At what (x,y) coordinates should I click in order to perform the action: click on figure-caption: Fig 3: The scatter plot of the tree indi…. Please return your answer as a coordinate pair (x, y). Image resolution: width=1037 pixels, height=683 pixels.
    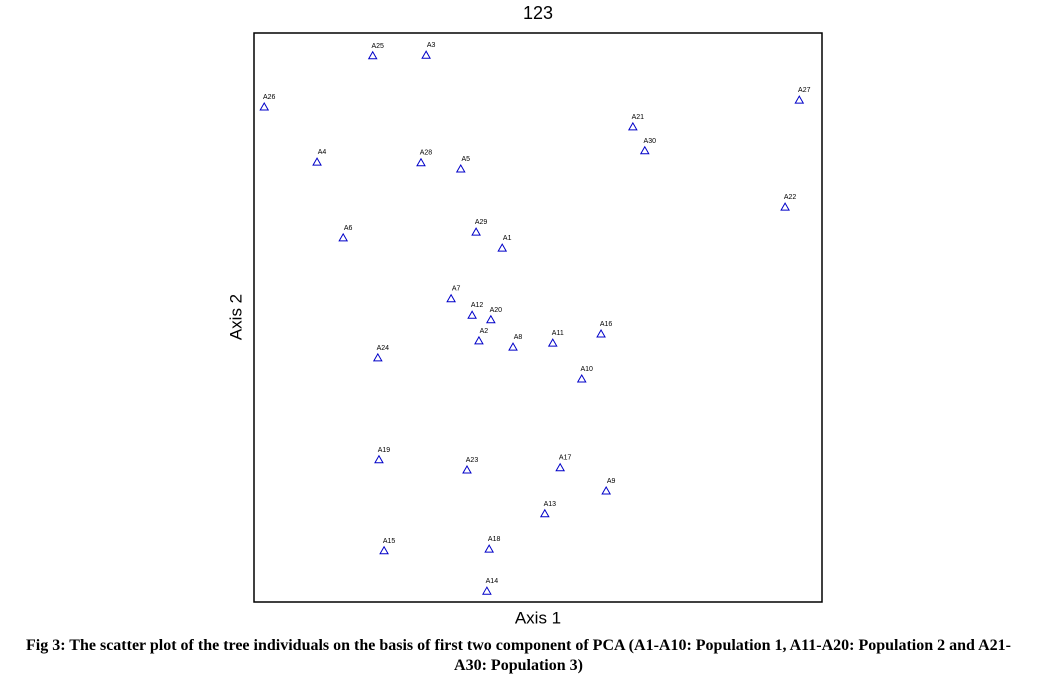
    Looking at the image, I should click on (518, 655).